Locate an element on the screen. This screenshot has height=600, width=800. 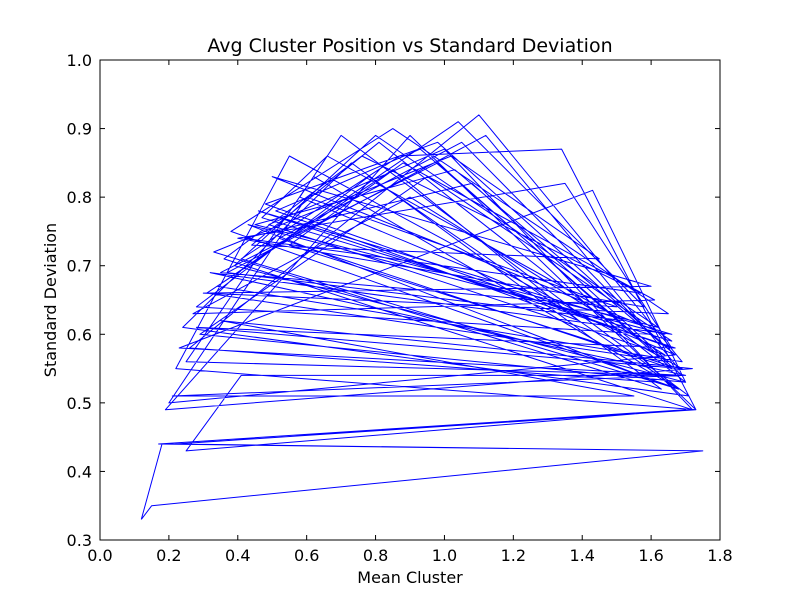
y-tick-label: 0.5 is located at coordinates (79, 403).